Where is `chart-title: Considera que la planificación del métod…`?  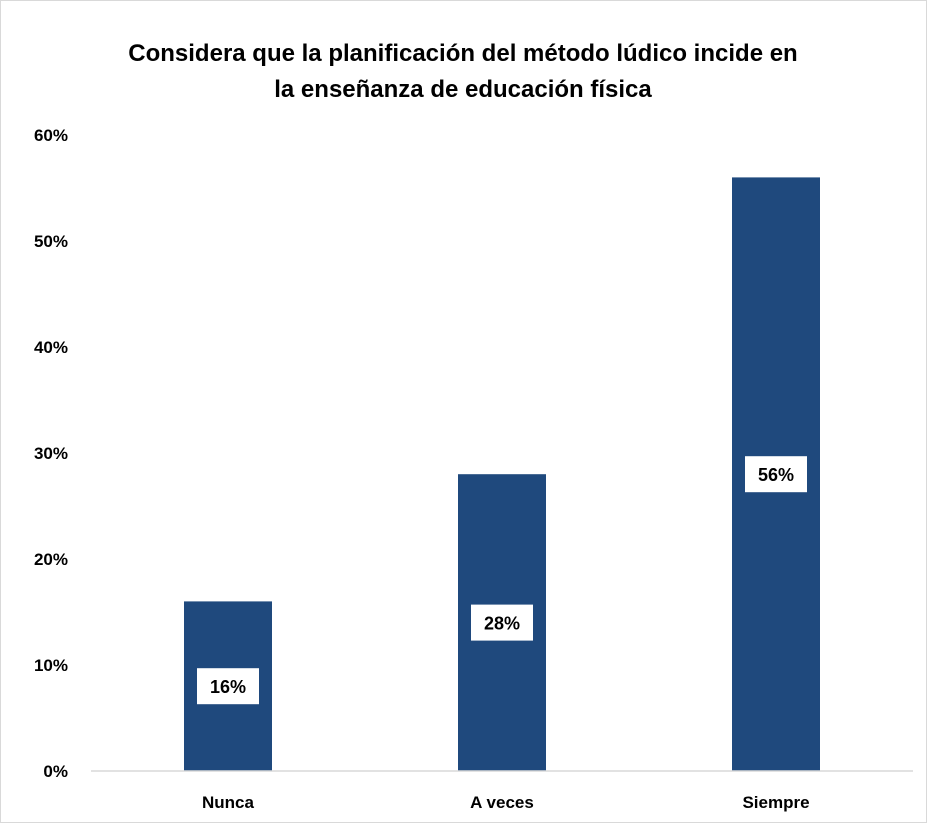
chart-title: Considera que la planificación del métod… is located at coordinates (462, 71).